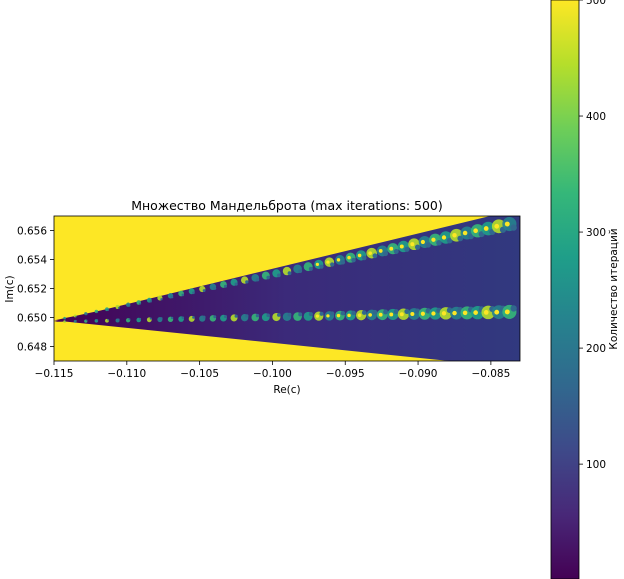 This screenshot has height=579, width=624. I want to click on colorbar-label: Количество итераций, so click(614, 288).